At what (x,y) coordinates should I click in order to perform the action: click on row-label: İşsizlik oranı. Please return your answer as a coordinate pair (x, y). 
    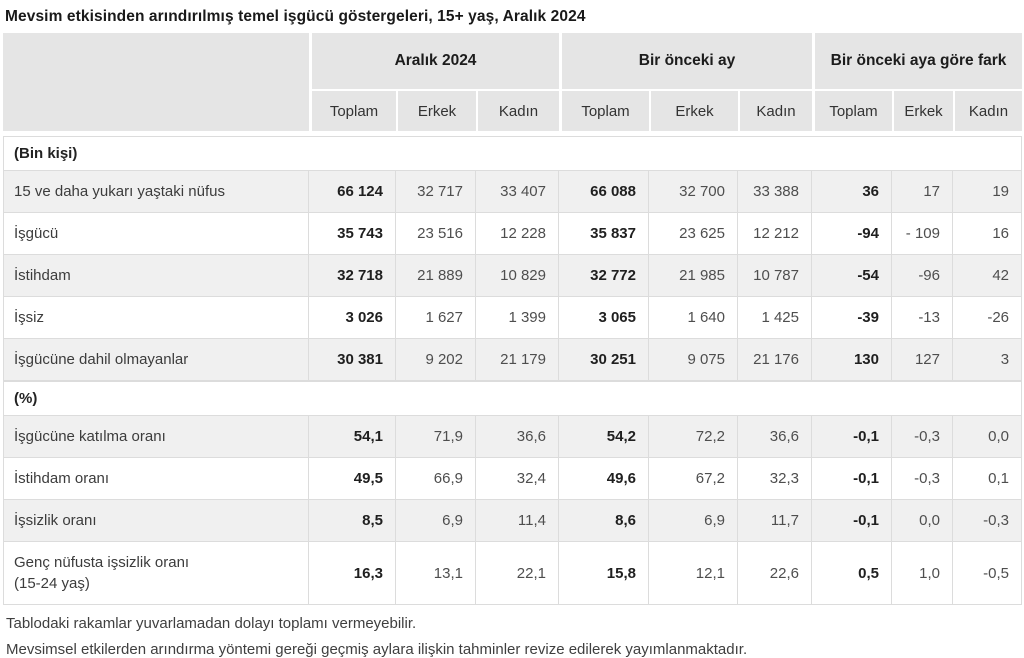
    Looking at the image, I should click on (156, 521).